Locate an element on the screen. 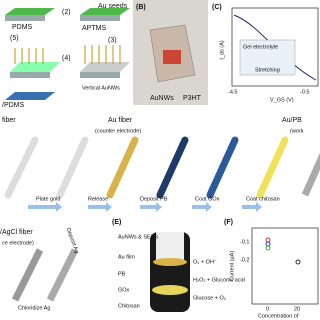 Image resolution: width=320 pixels, height=320 pixels. label: Chitosan is located at coordinates (129, 306).